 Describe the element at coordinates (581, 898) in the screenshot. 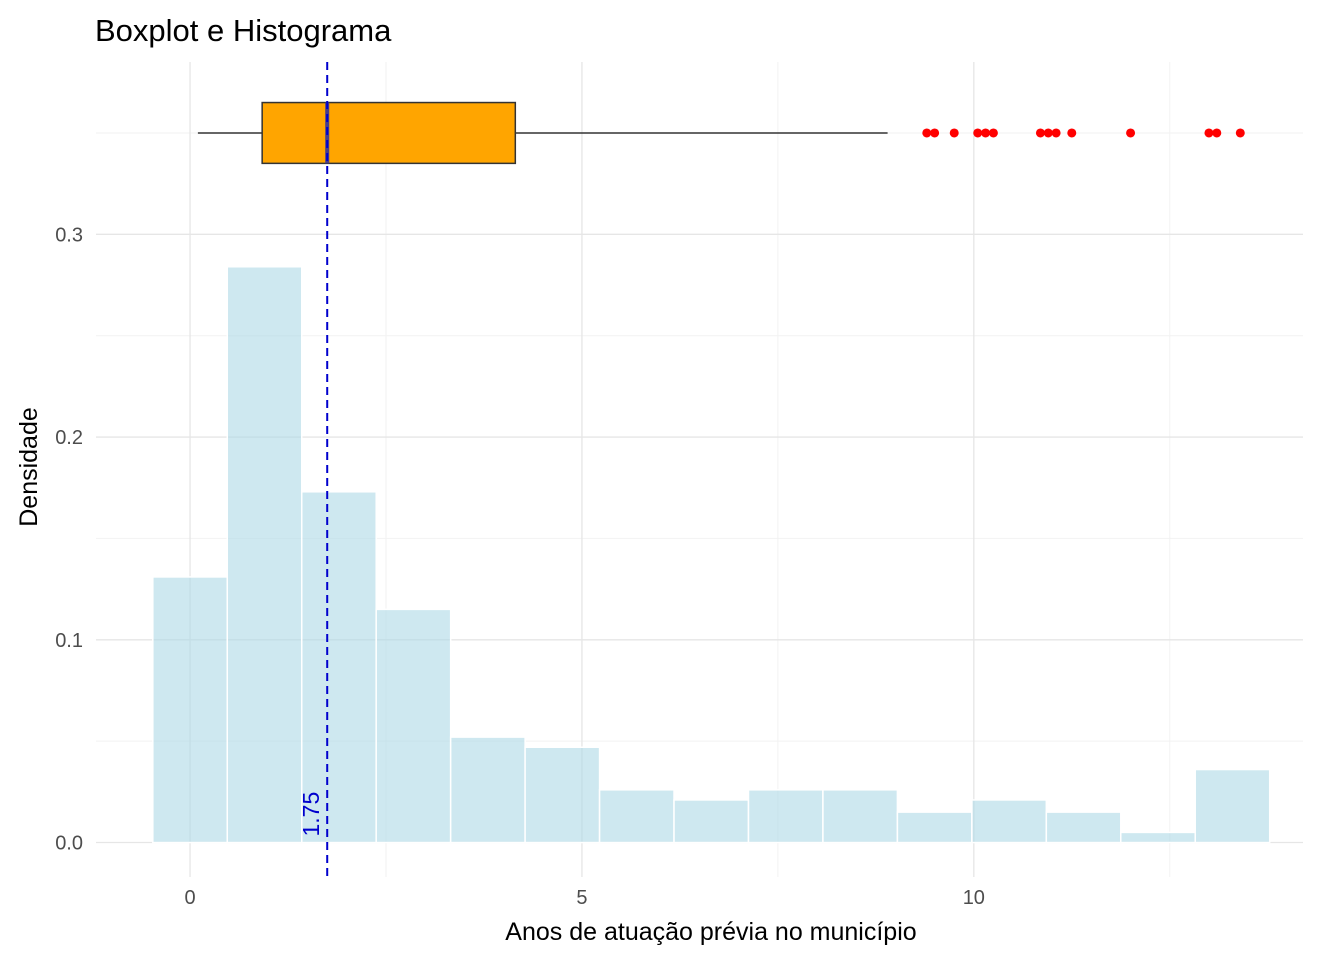

I see `x-tick-label: 5` at that location.